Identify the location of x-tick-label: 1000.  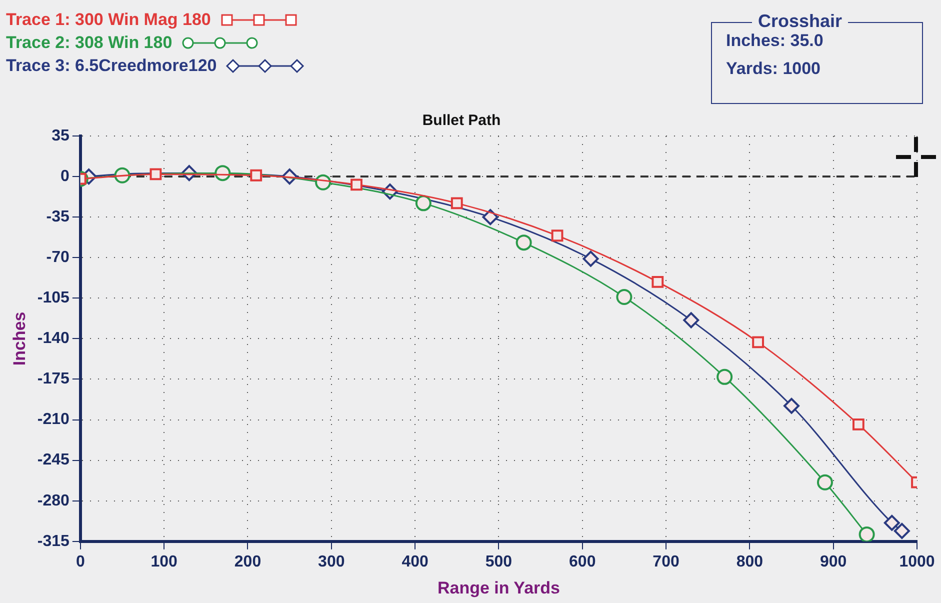
(917, 561).